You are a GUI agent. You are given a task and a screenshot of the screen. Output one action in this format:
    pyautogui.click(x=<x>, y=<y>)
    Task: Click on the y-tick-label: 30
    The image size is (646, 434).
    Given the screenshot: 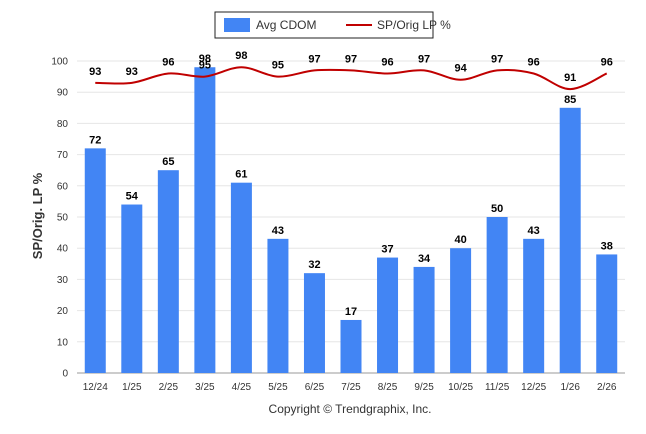 What is the action you would take?
    pyautogui.click(x=63, y=280)
    